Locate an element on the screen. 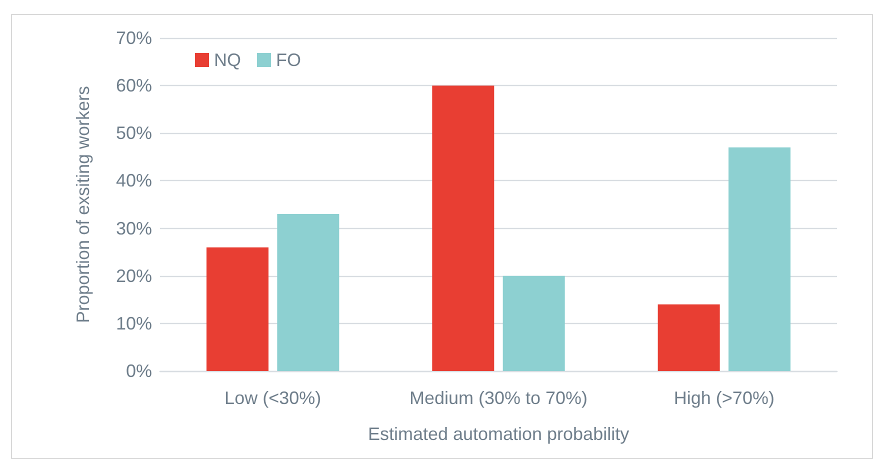  y-tick-label: 70% is located at coordinates (134, 38).